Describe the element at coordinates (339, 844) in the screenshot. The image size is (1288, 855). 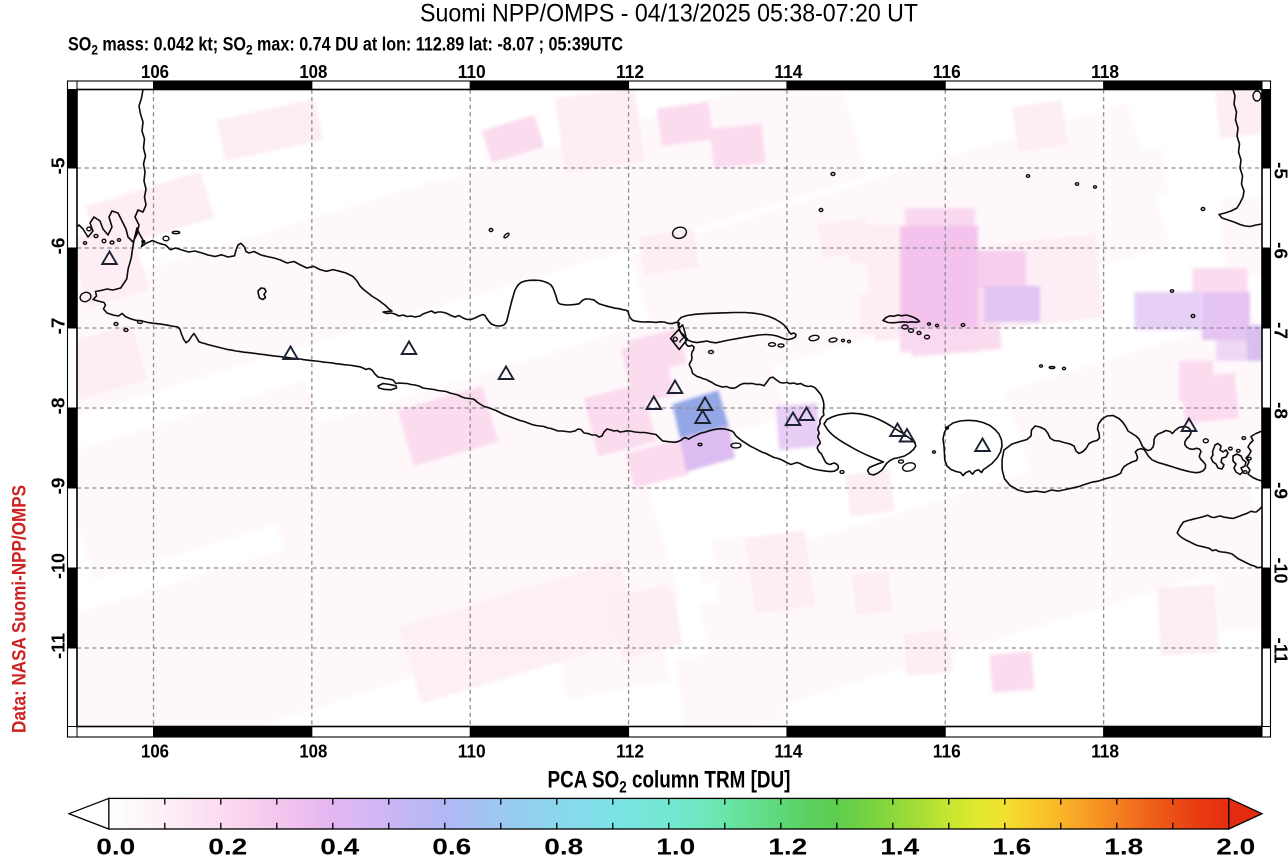
I see `svg-text: 0.4` at that location.